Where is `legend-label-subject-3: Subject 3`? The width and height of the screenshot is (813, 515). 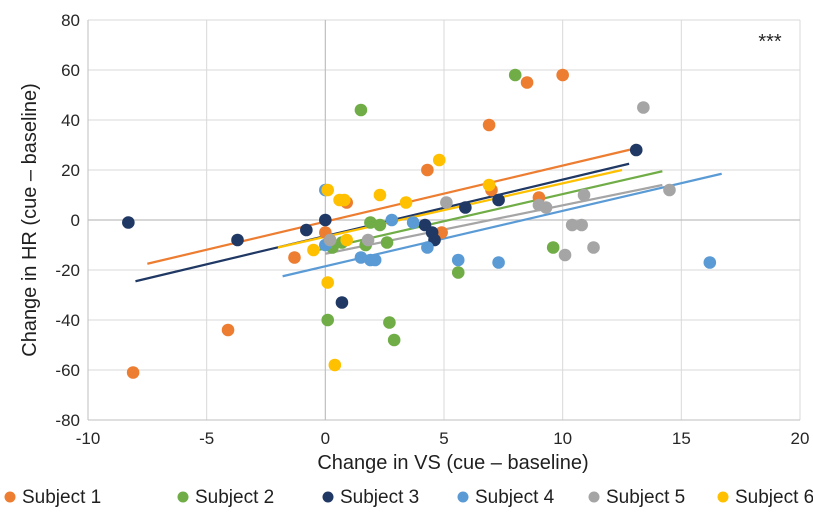
legend-label-subject-3: Subject 3 is located at coordinates (379, 497).